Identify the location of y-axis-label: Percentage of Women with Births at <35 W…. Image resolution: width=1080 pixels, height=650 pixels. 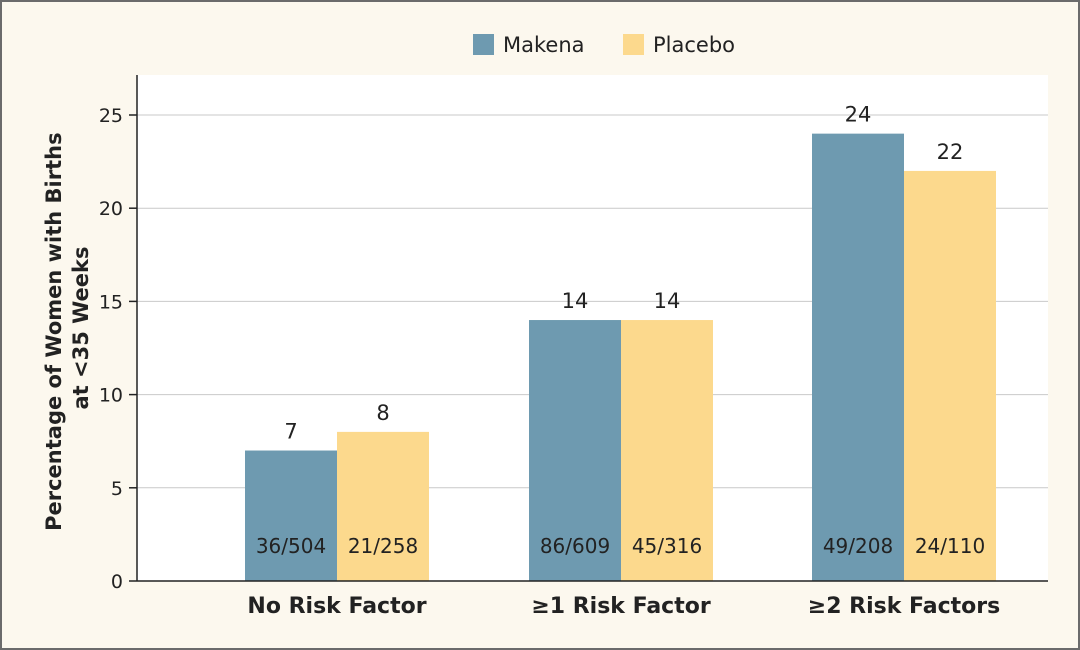
(67, 328).